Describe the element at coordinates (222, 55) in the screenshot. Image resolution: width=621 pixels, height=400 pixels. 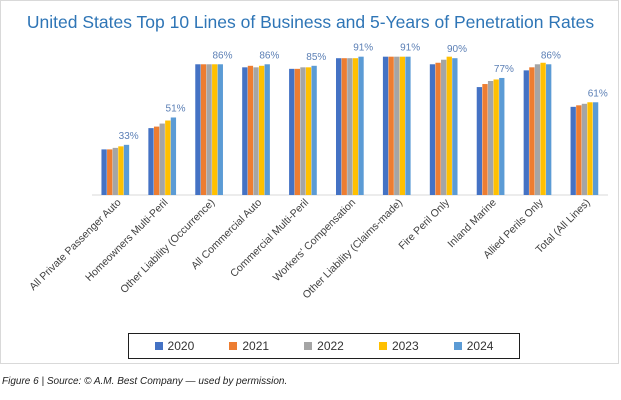
I see `data-label-2: 86%` at that location.